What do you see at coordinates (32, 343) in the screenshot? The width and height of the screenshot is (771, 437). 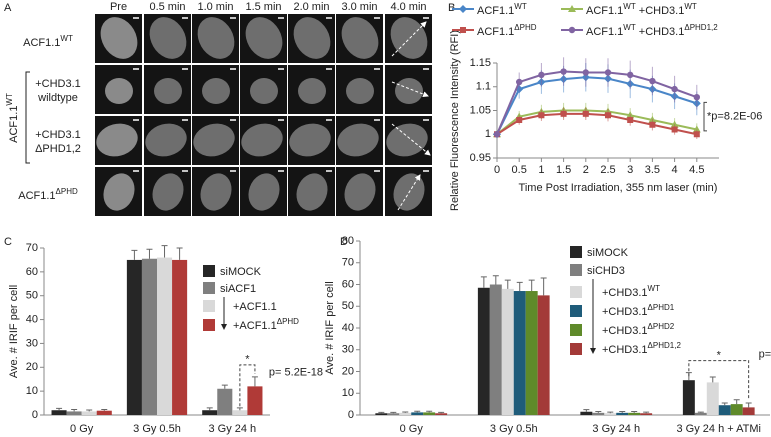 I see `y-tick-label: 30` at bounding box center [32, 343].